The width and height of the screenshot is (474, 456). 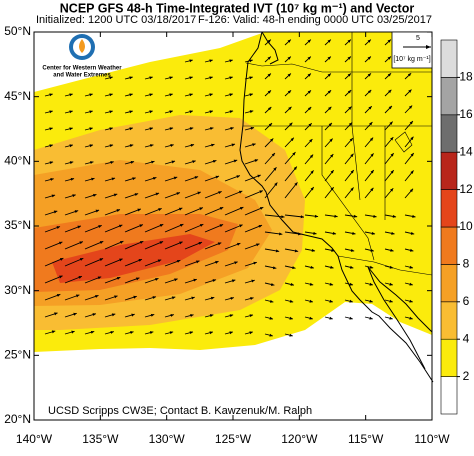 What do you see at coordinates (418, 38) in the screenshot?
I see `reference-value: 5` at bounding box center [418, 38].